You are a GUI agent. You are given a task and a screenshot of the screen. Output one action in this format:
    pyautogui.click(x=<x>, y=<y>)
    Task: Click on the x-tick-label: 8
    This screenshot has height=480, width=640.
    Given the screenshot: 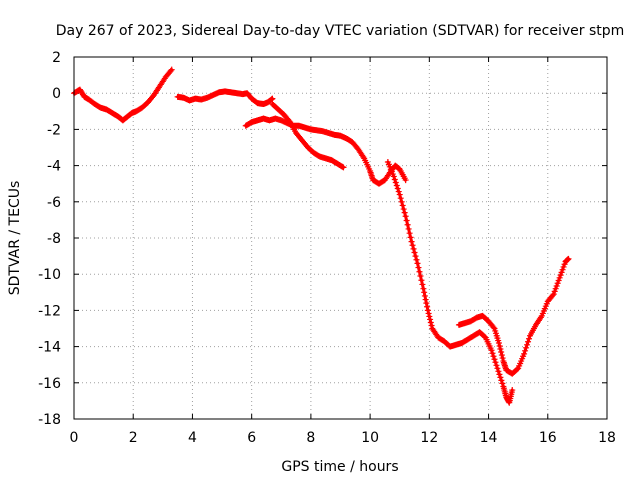 What is the action you would take?
    pyautogui.click(x=310, y=438)
    